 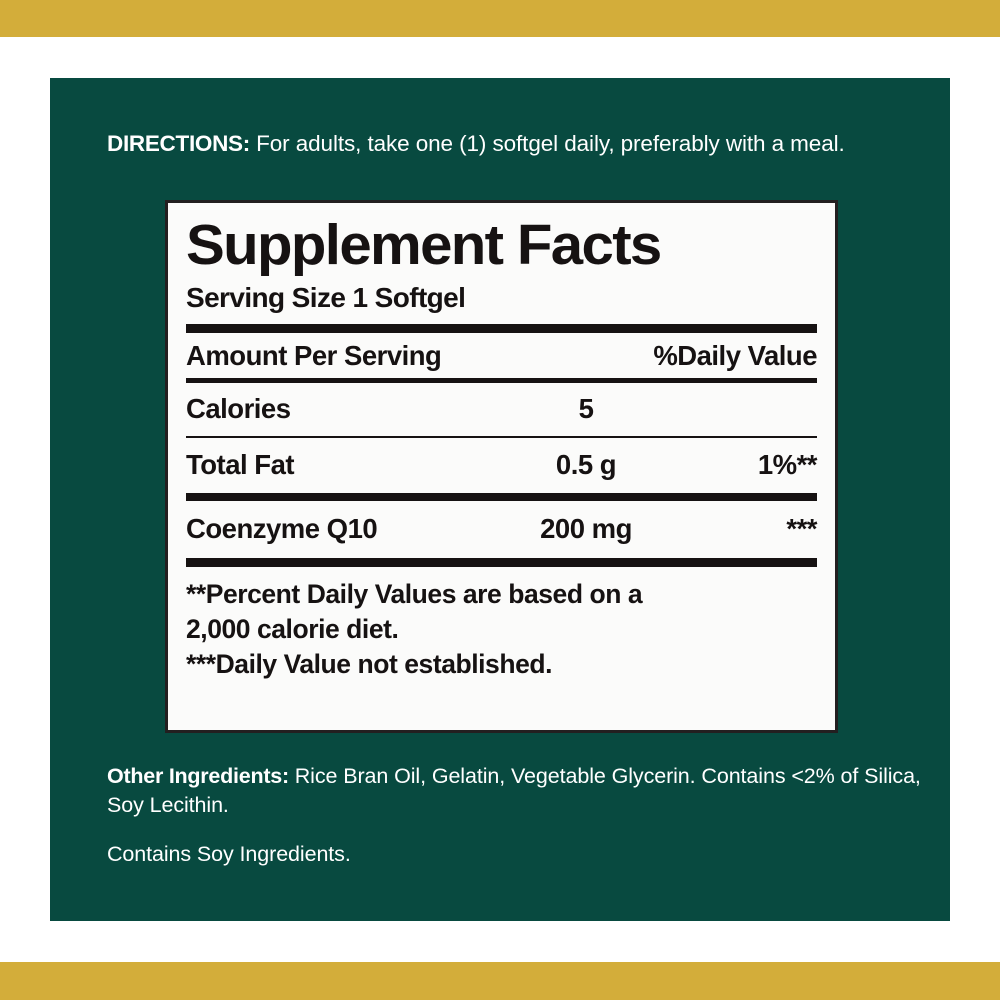 What do you see at coordinates (292, 629) in the screenshot?
I see `footnote-percent-daily-values-line2: 2,000 calorie diet.` at bounding box center [292, 629].